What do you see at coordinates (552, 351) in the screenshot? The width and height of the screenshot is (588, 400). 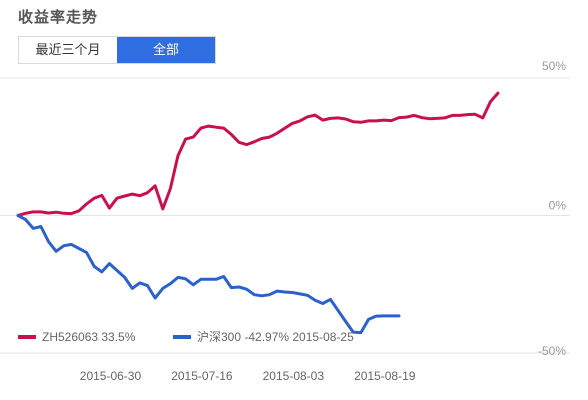 I see `y-tick-label: -50%` at bounding box center [552, 351].